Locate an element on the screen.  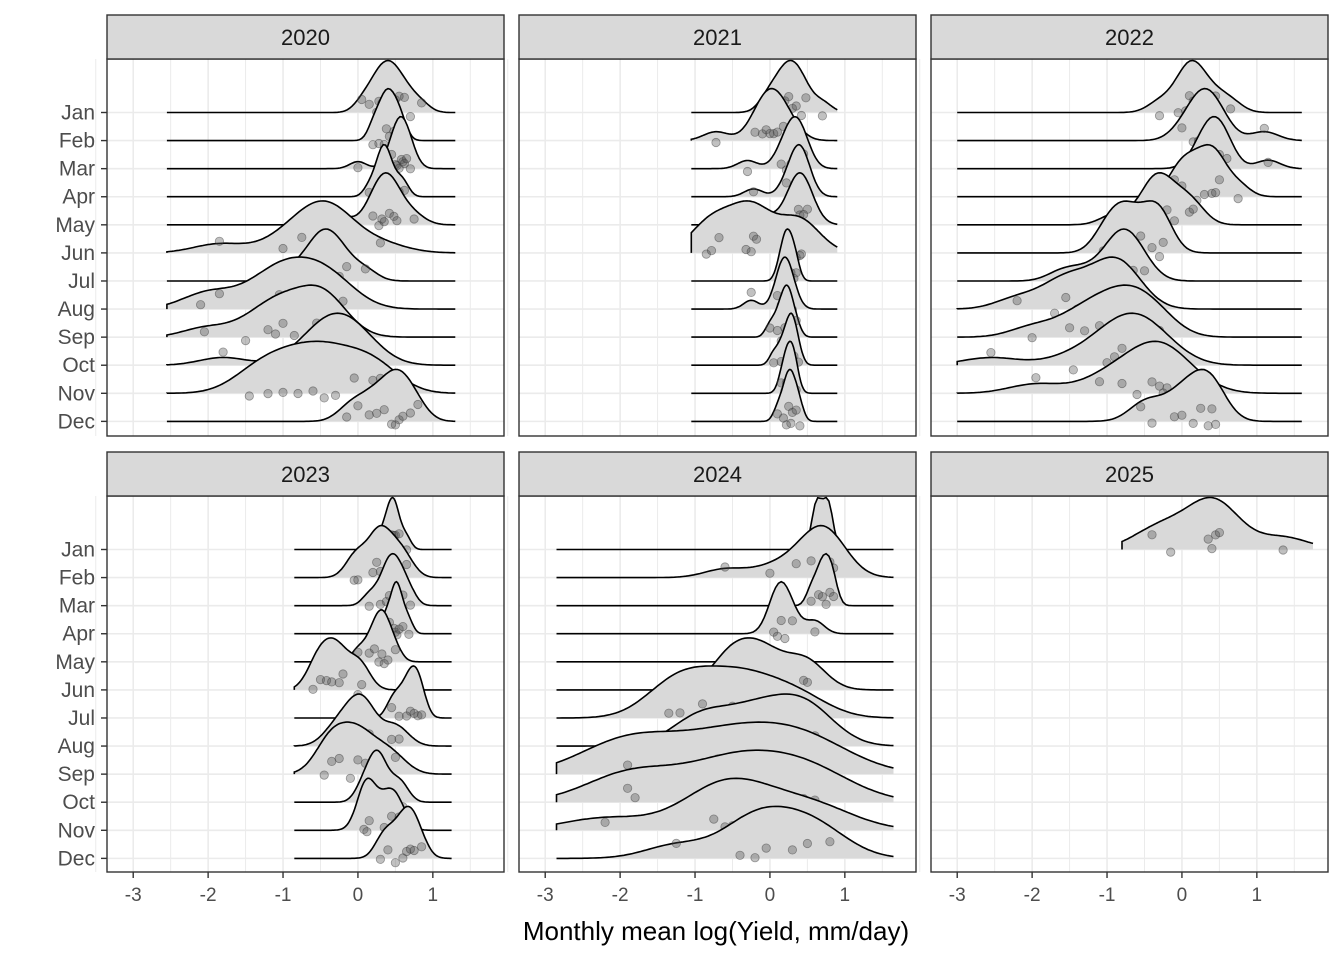
ridge-jul is located at coordinates (373, 693).